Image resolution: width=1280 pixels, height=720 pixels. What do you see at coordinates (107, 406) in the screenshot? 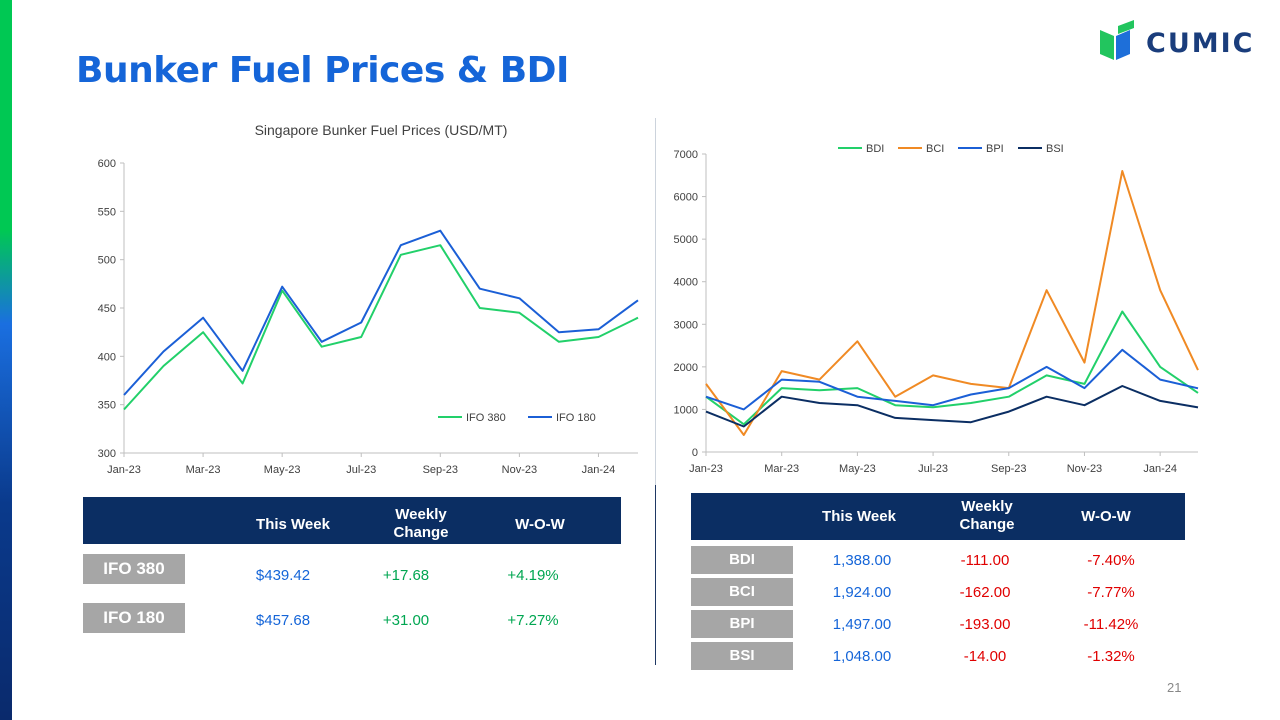
I see `y-tick-label: 350` at bounding box center [107, 406].